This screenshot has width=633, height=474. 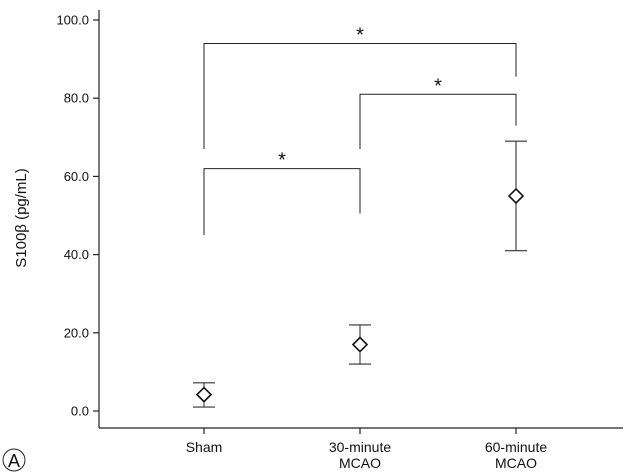 What do you see at coordinates (360, 447) in the screenshot?
I see `x-tick-label: 30-minute` at bounding box center [360, 447].